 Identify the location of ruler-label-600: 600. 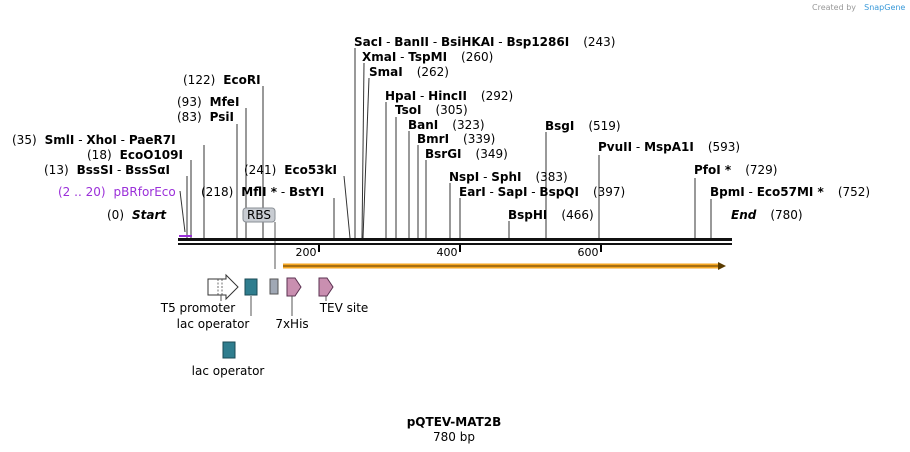
(588, 252).